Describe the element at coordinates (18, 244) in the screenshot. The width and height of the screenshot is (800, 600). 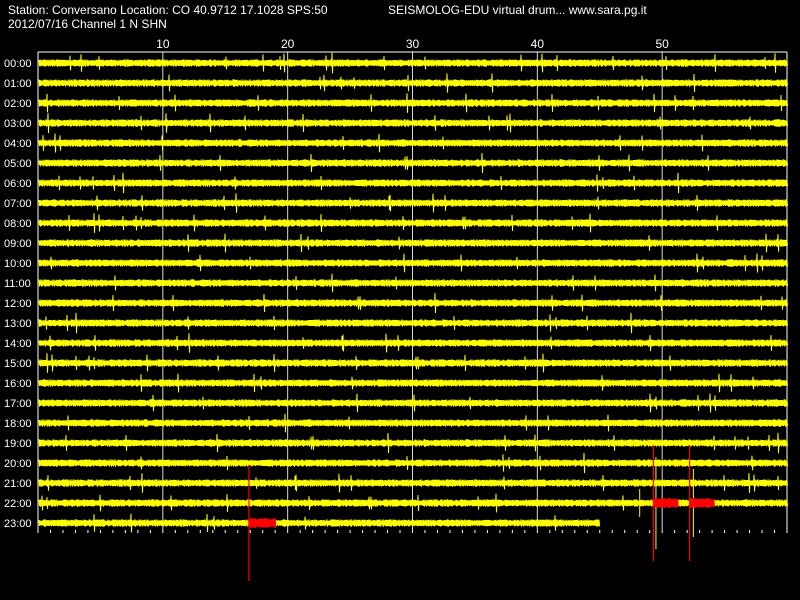
I see `hour-label: 09:00` at that location.